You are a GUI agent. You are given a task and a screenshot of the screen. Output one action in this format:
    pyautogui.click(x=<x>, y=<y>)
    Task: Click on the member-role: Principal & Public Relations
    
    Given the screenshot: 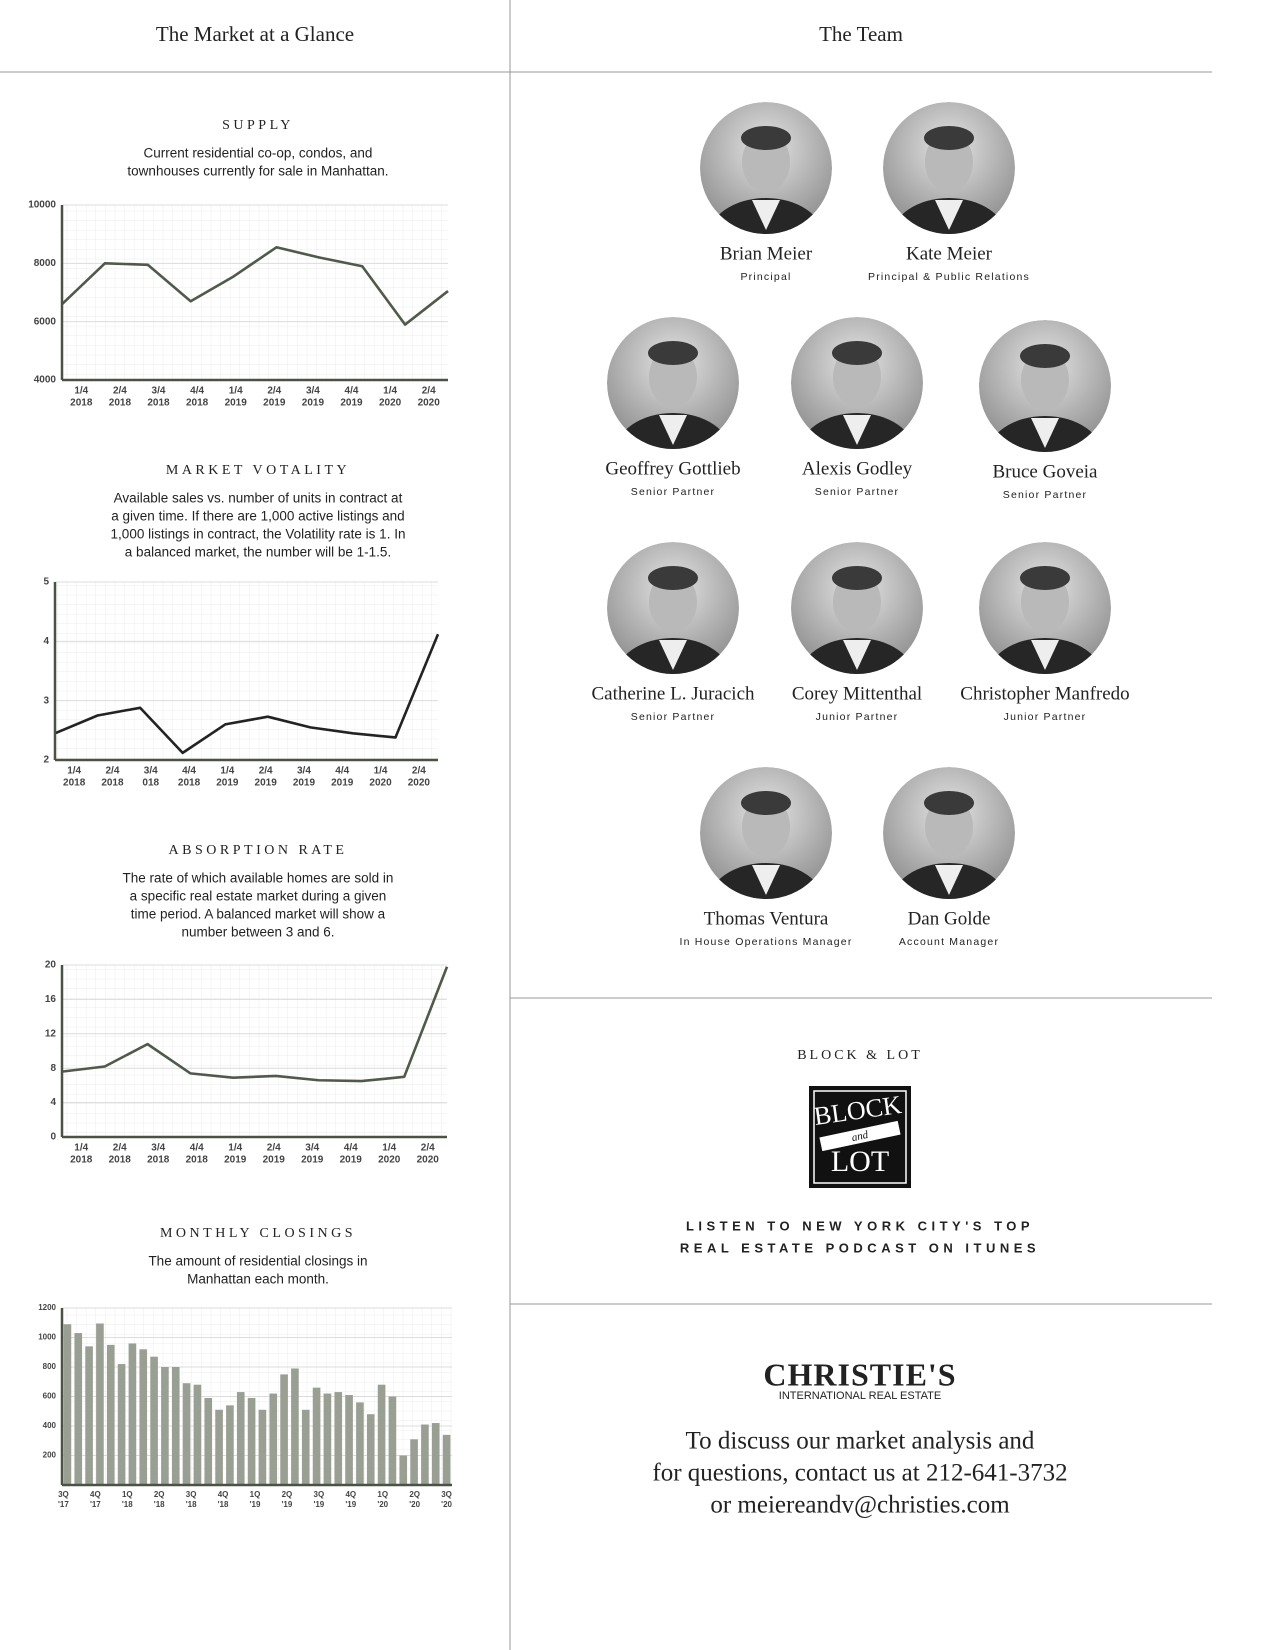 What is the action you would take?
    pyautogui.click(x=949, y=277)
    